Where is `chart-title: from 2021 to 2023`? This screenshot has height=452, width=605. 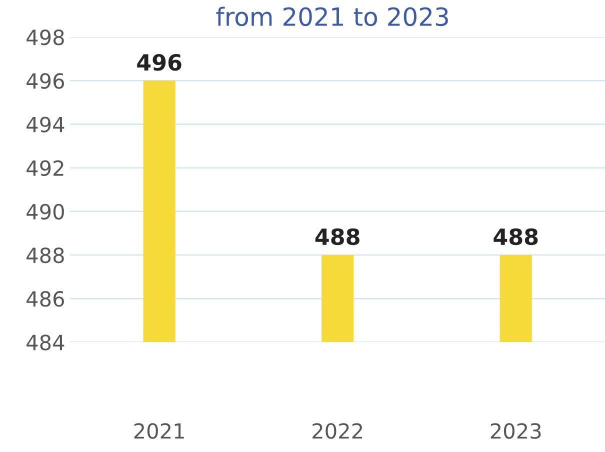
chart-title: from 2021 to 2023 is located at coordinates (332, 16).